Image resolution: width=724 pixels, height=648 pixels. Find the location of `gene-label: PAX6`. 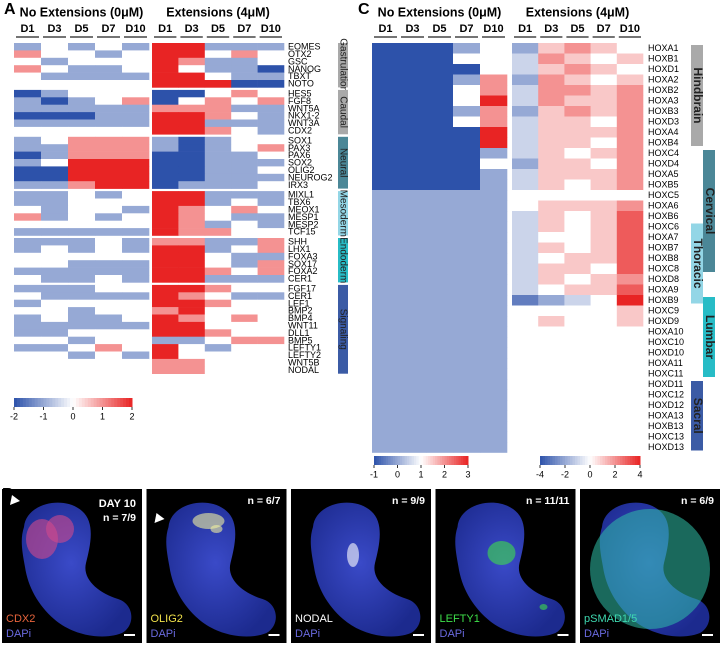

gene-label: PAX6 is located at coordinates (299, 155).